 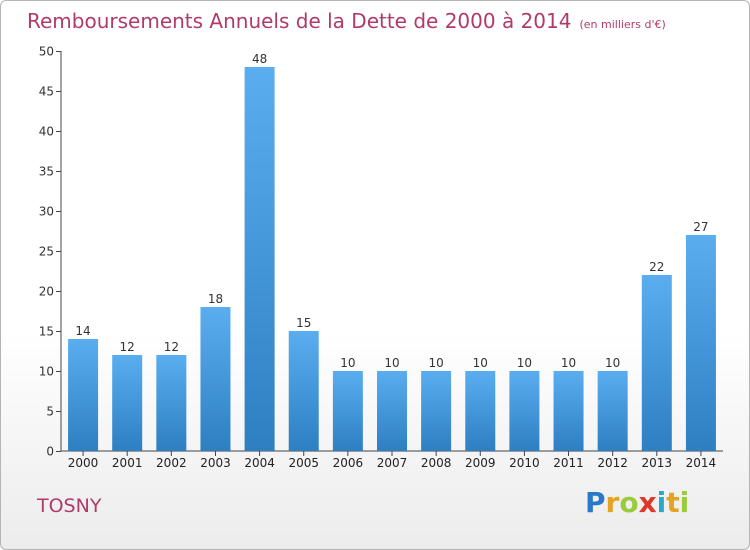 I want to click on x-tick-label-2002: 2002, so click(x=171, y=463).